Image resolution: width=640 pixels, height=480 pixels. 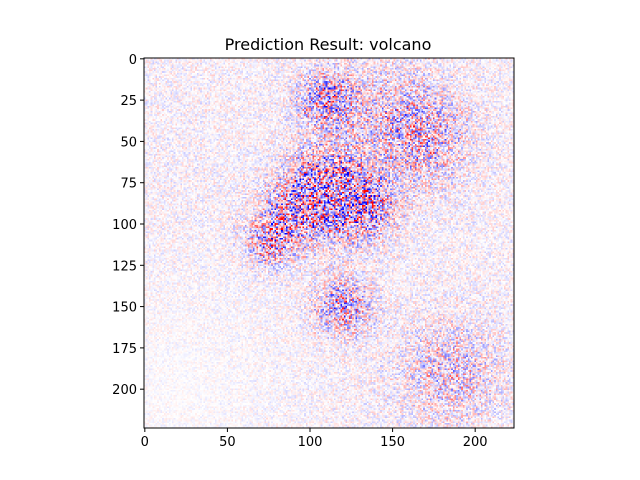 I want to click on y-axis: 0 25 50 75 100 125 150 175 200, so click(x=128, y=225).